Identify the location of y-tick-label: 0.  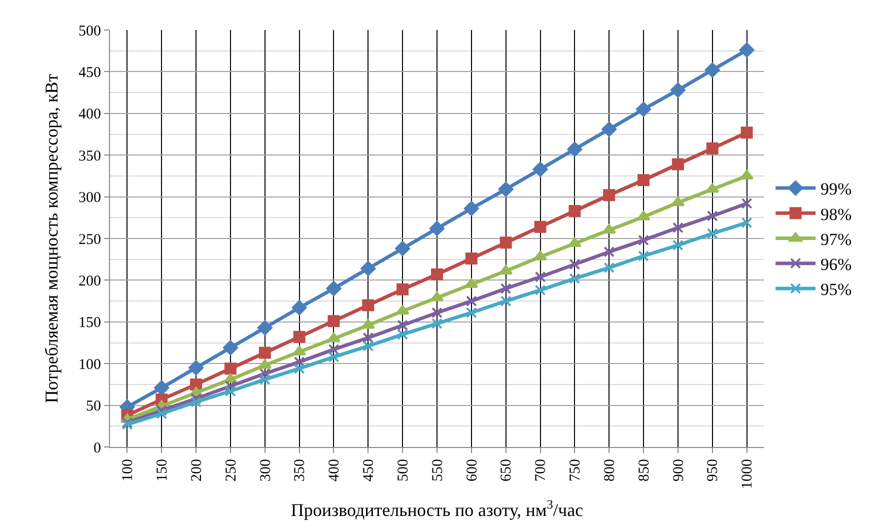
(97, 448).